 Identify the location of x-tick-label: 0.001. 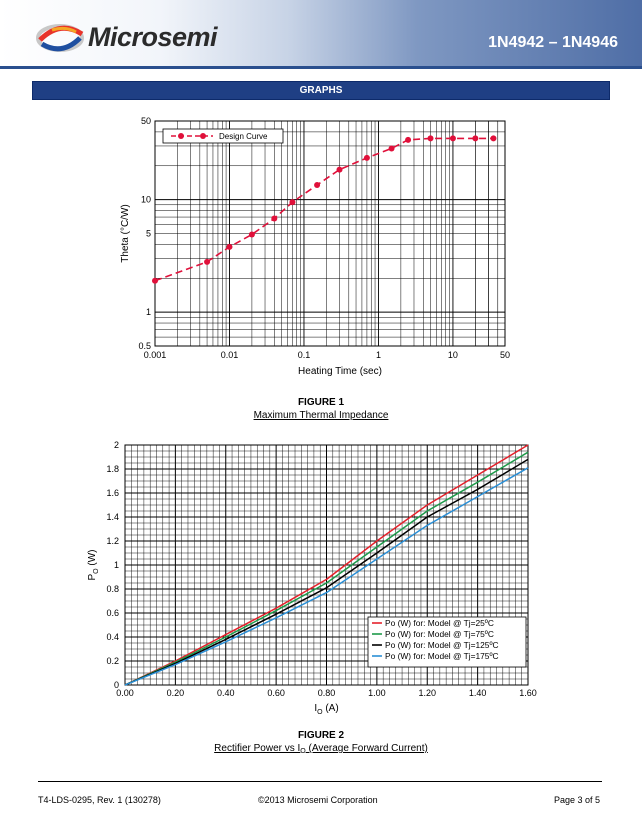
(155, 355).